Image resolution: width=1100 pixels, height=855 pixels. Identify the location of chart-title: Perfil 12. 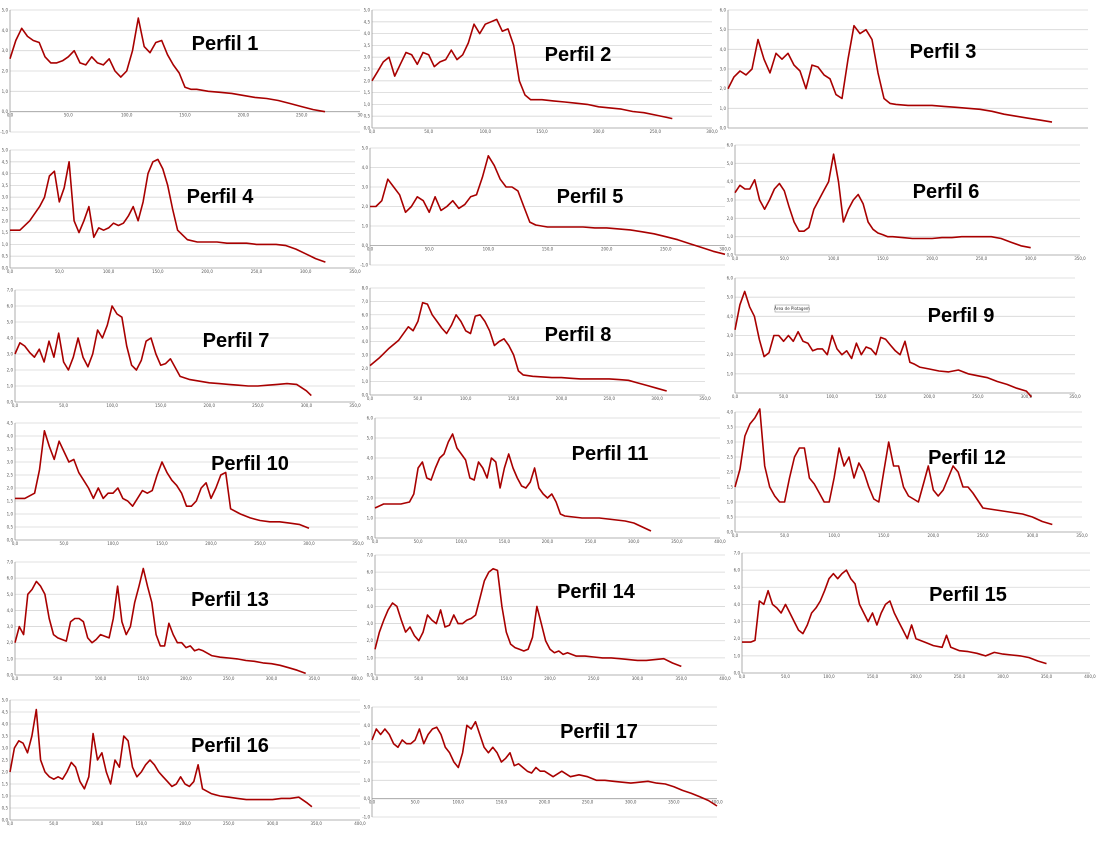
(967, 458).